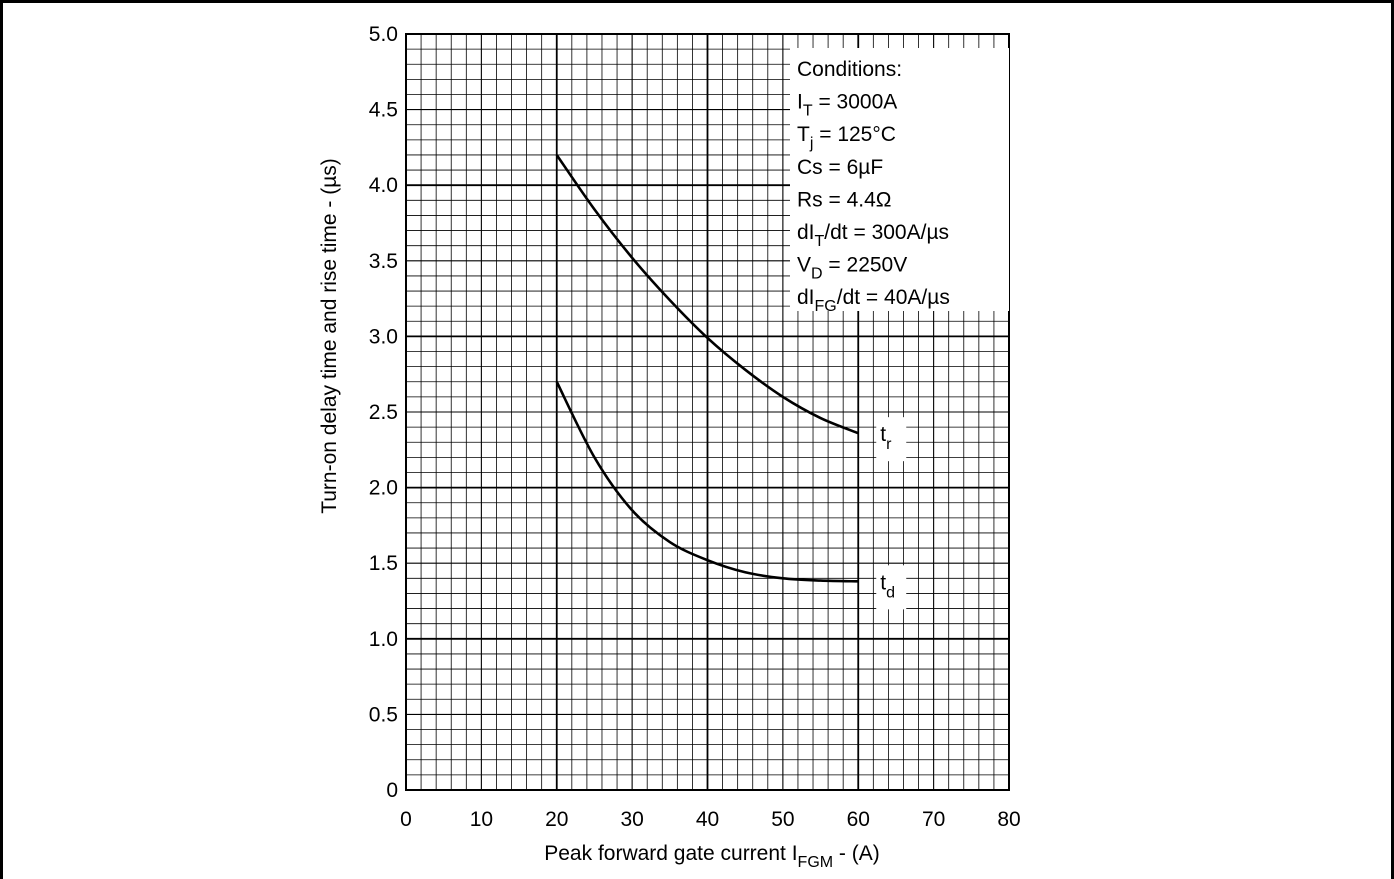 The width and height of the screenshot is (1394, 879). I want to click on series-tr-line, so click(707, 294).